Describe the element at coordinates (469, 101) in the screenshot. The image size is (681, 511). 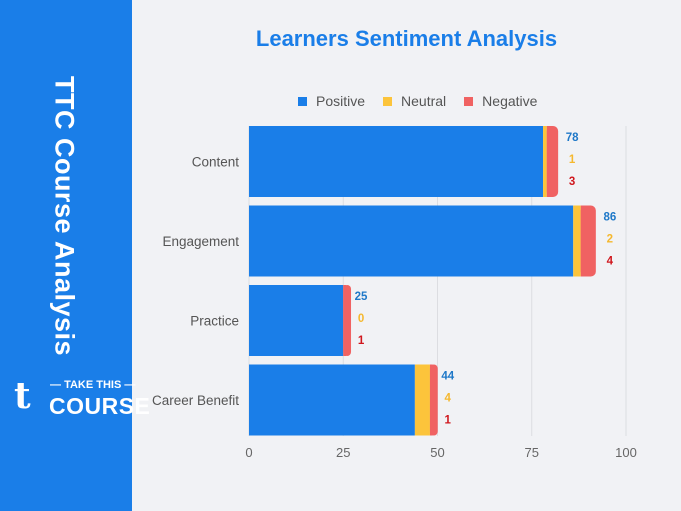
I see `legend-swatch-negative` at that location.